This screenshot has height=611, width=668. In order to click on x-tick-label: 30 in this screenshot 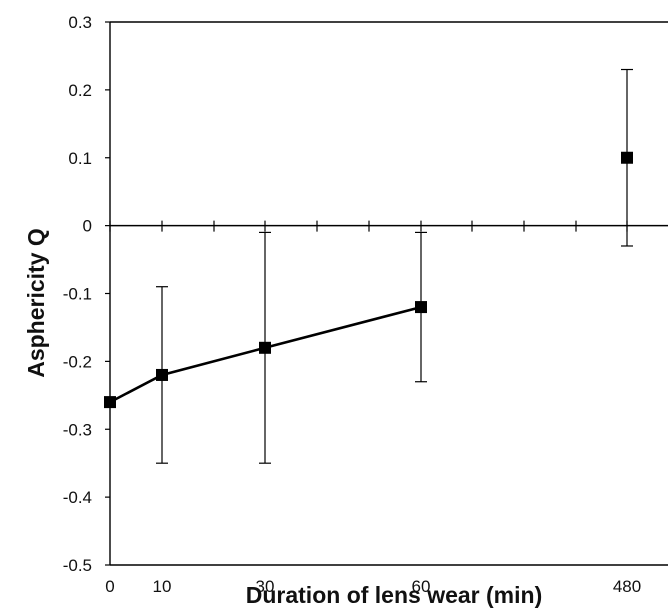, I will do `click(265, 586)`.